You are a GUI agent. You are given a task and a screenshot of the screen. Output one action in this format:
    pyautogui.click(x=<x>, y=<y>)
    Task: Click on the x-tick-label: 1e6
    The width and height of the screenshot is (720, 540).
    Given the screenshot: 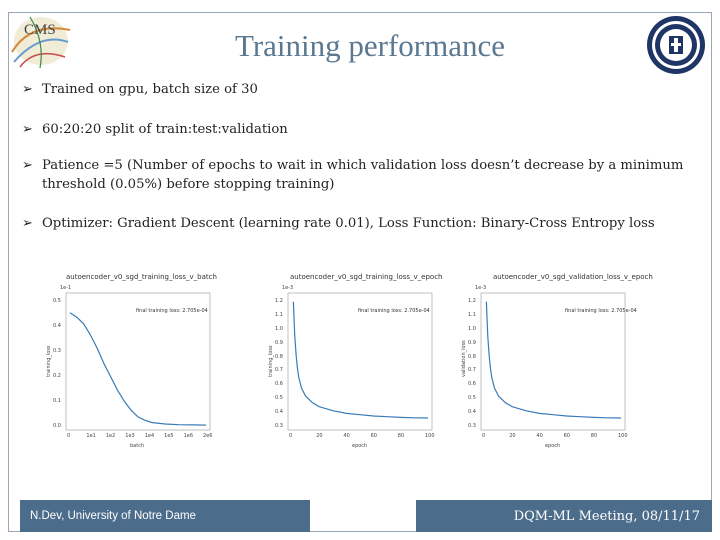 What is the action you would take?
    pyautogui.click(x=188, y=436)
    